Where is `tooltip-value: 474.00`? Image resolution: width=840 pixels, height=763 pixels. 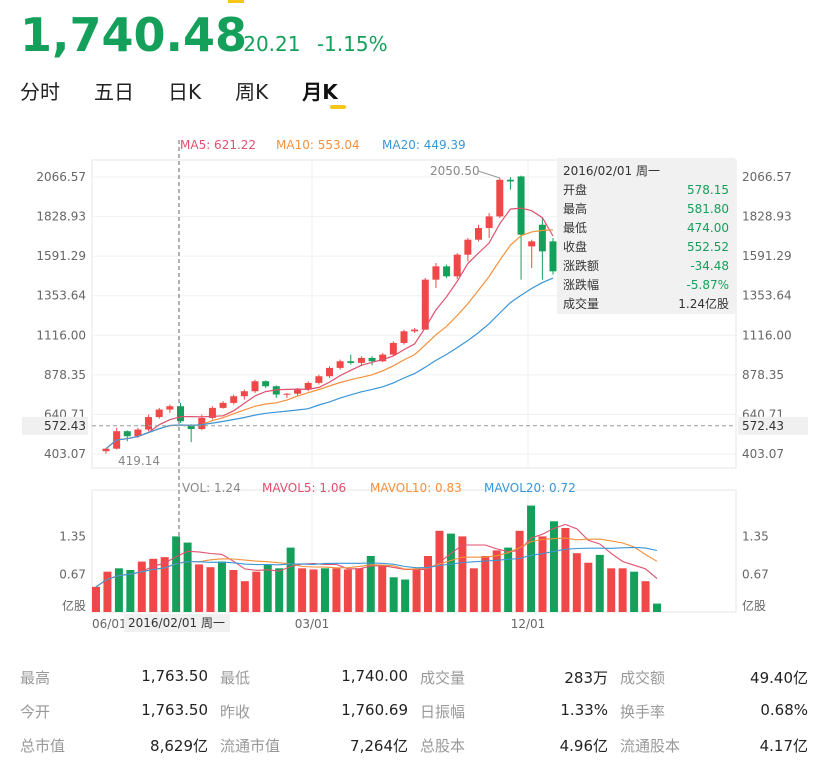 tooltip-value: 474.00 is located at coordinates (708, 228).